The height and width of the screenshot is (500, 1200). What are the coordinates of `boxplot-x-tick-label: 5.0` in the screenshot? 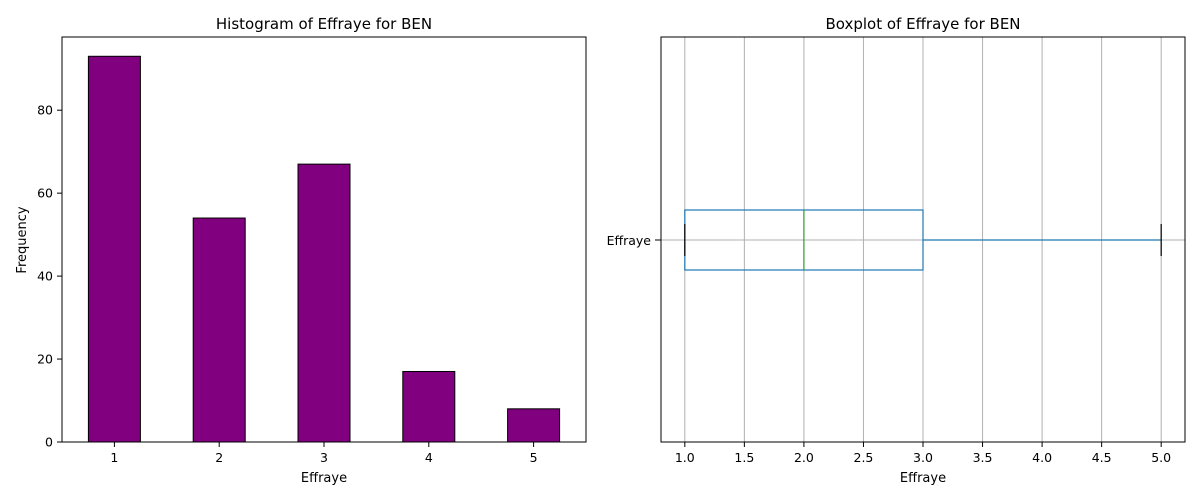 It's located at (1161, 457).